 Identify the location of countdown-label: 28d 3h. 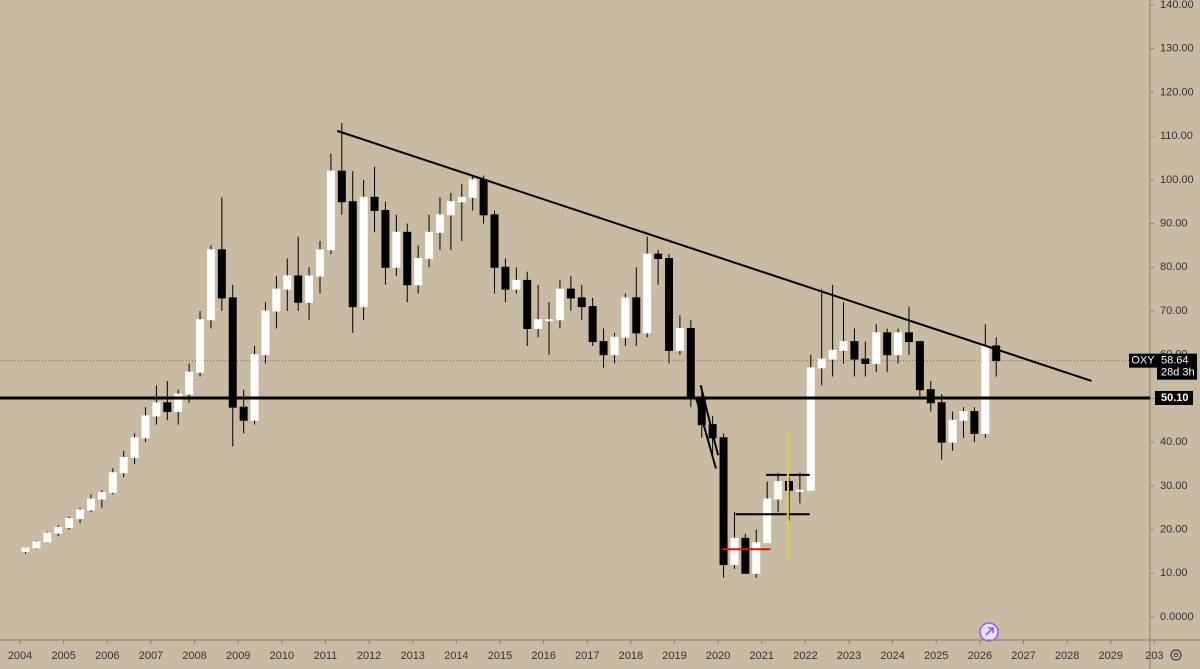
(1178, 373).